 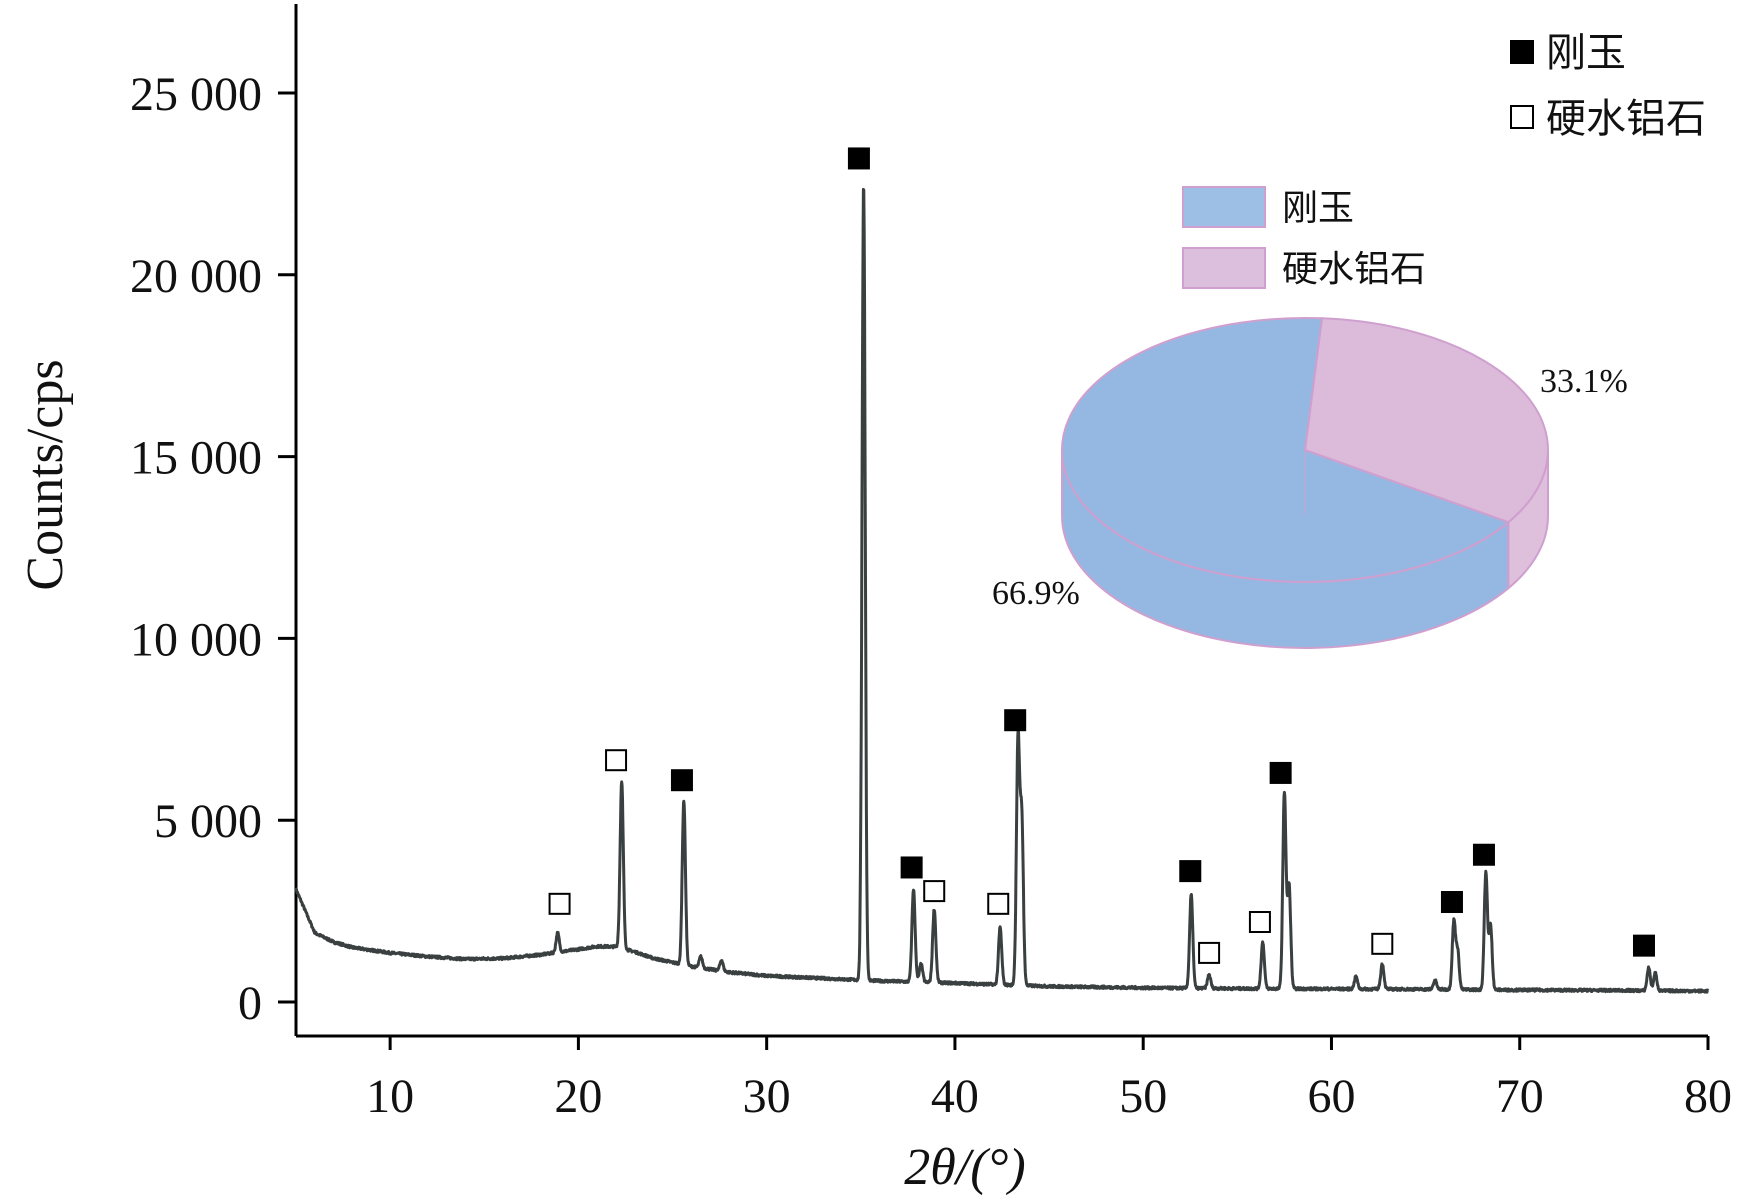 I want to click on x-tick-label: 80, so click(x=1708, y=1096).